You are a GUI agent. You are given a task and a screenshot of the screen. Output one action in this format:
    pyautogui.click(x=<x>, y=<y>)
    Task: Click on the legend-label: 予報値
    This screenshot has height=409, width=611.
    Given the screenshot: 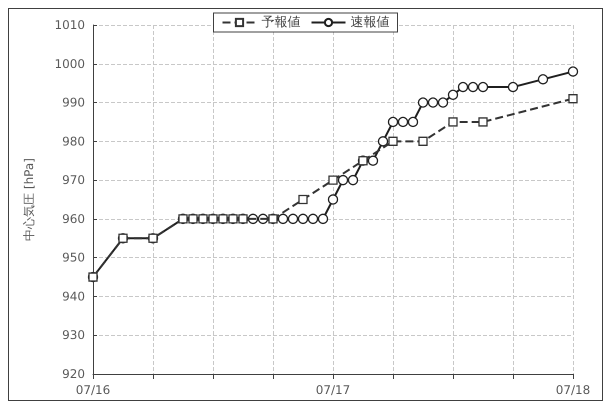 What is the action you would take?
    pyautogui.click(x=281, y=22)
    